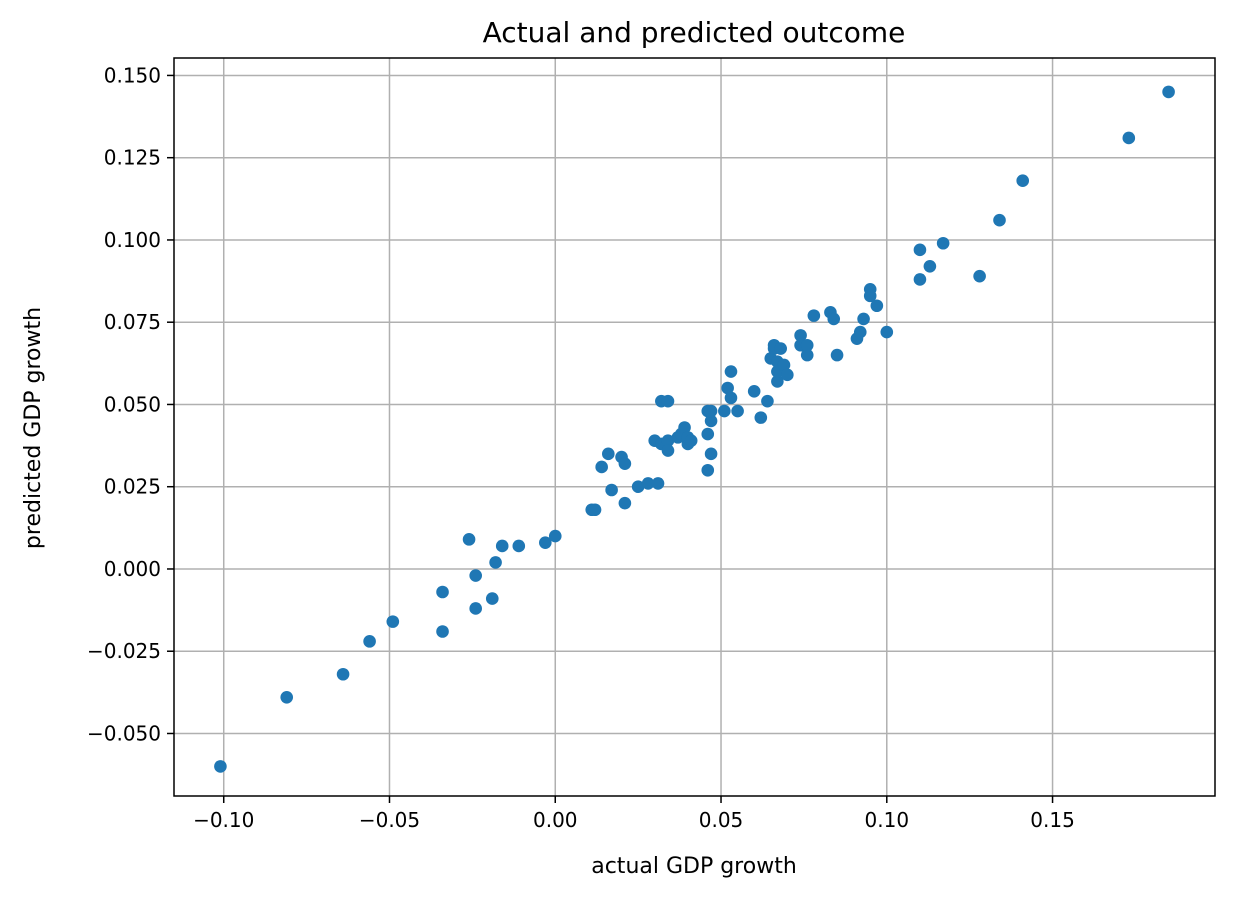  Describe the element at coordinates (1052, 820) in the screenshot. I see `x-tick-label: 0.15` at that location.